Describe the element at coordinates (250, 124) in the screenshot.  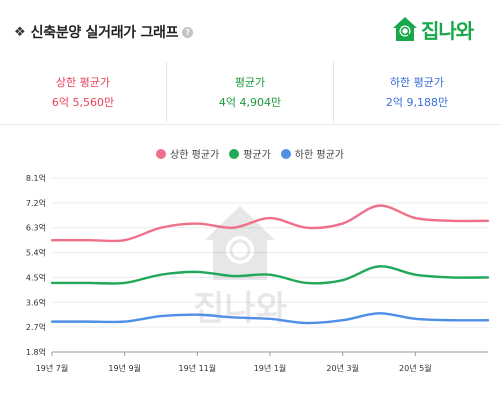
I see `divider` at that location.